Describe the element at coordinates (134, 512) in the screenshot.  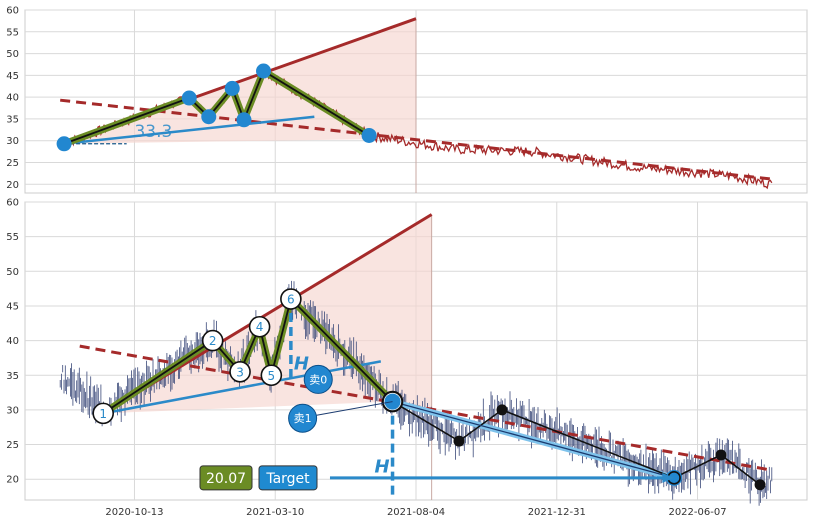
I see `x-tick-label: 2020-10-13` at that location.